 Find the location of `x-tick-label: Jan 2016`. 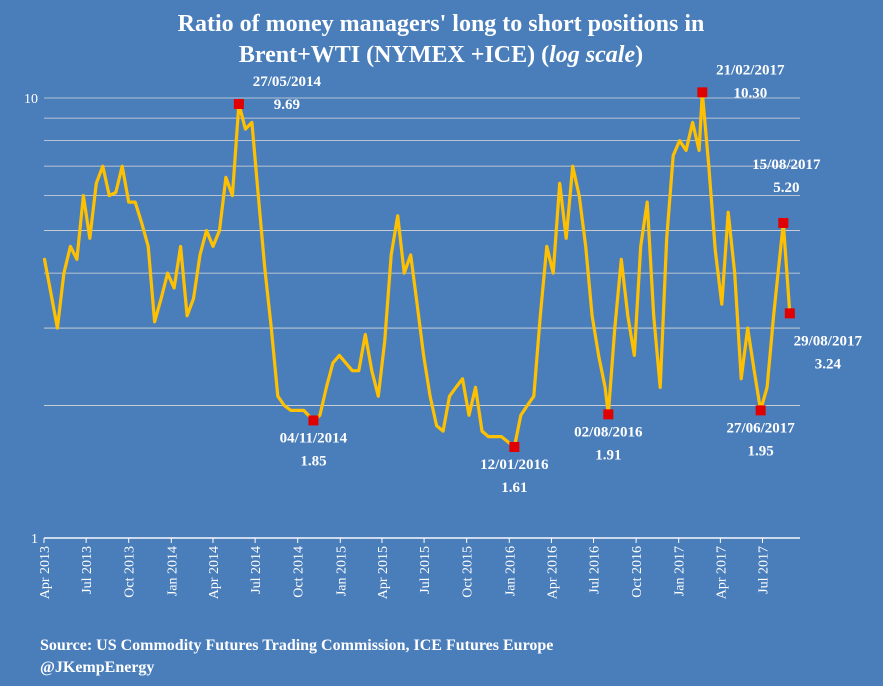

x-tick-label: Jan 2016 is located at coordinates (510, 571).